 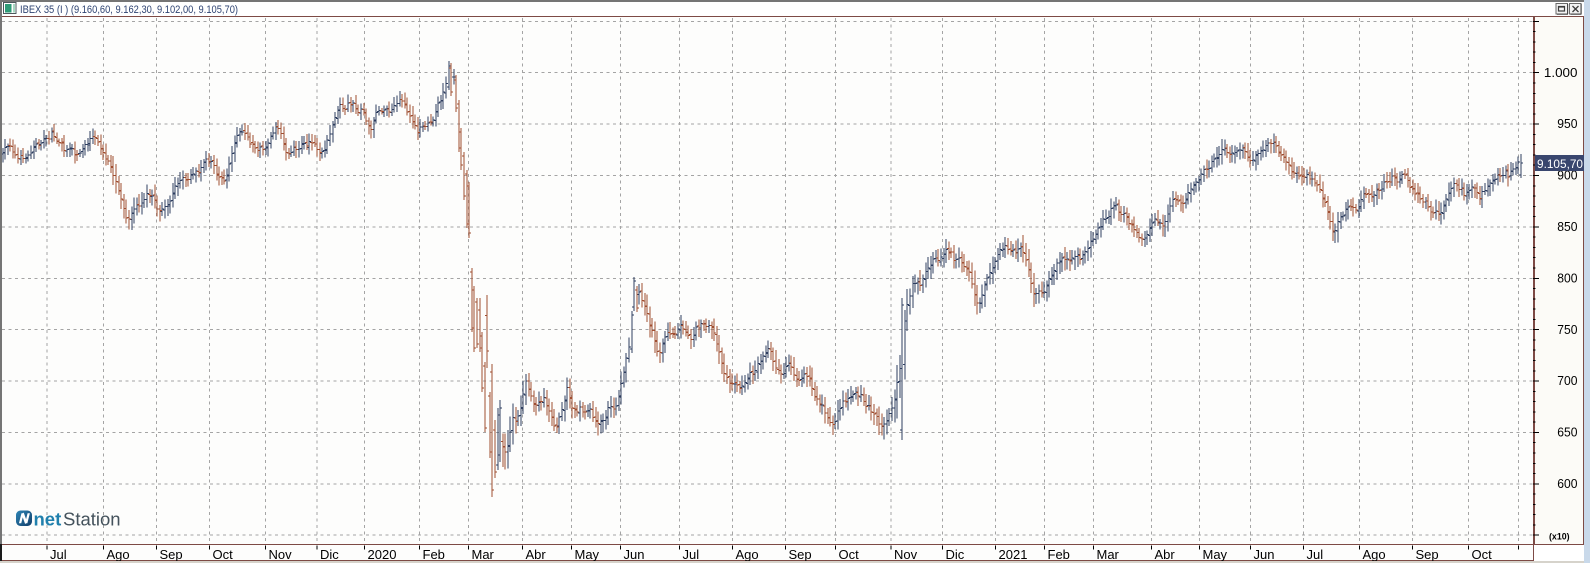 I want to click on svg-text: 900, so click(x=1567, y=175).